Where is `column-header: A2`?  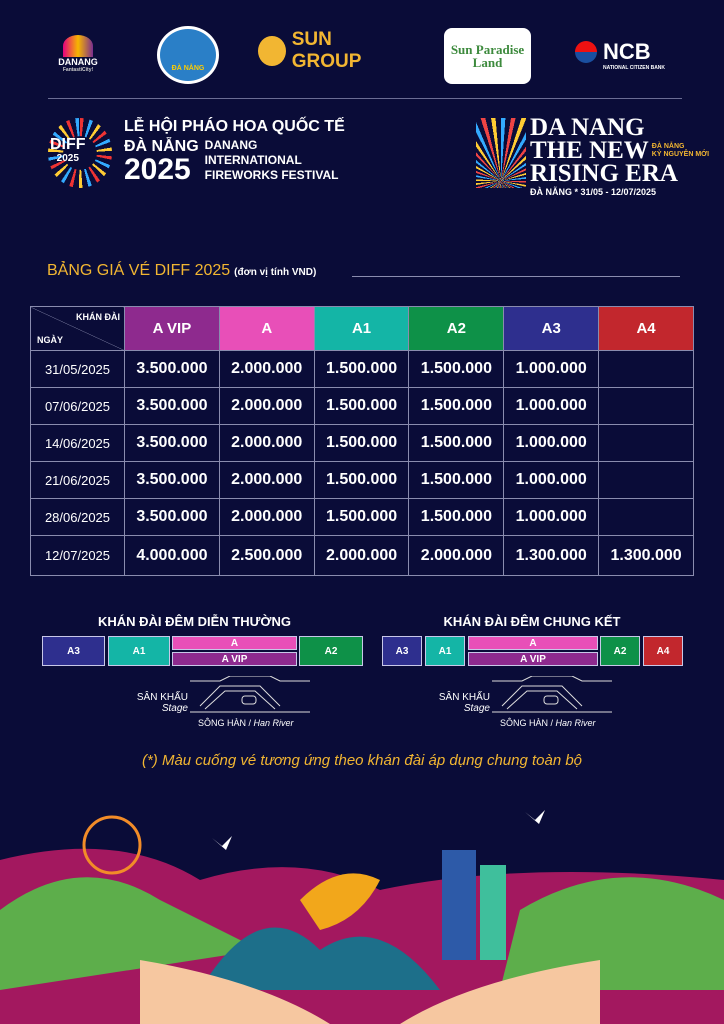 column-header: A2 is located at coordinates (456, 328).